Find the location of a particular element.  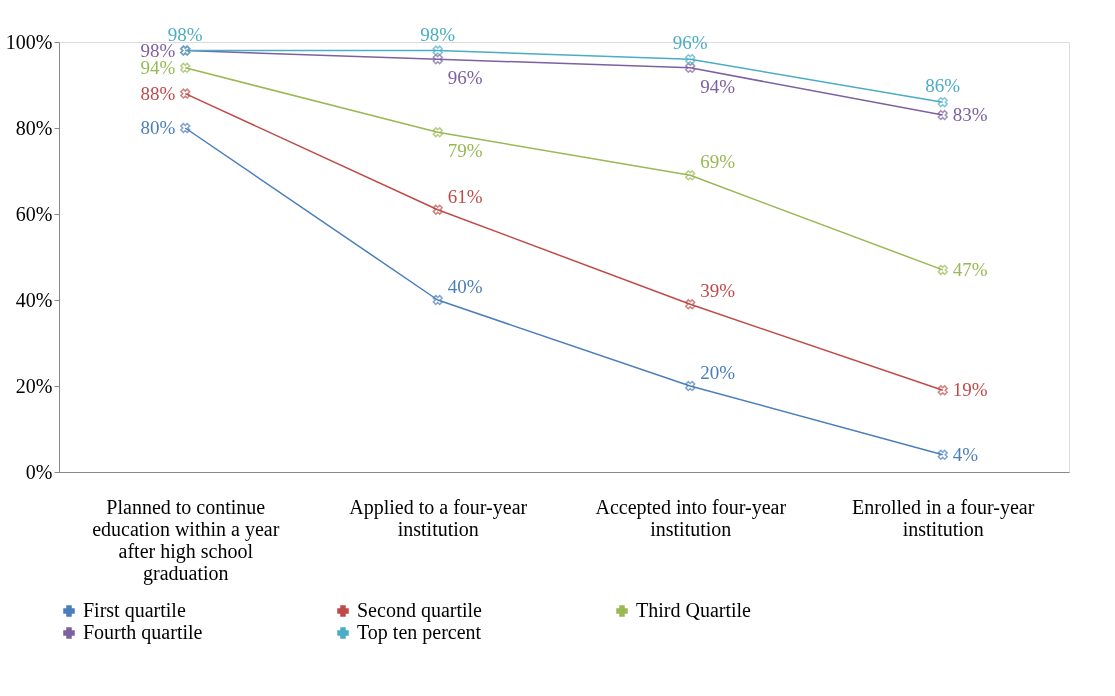

data-label: 40% is located at coordinates (465, 286).